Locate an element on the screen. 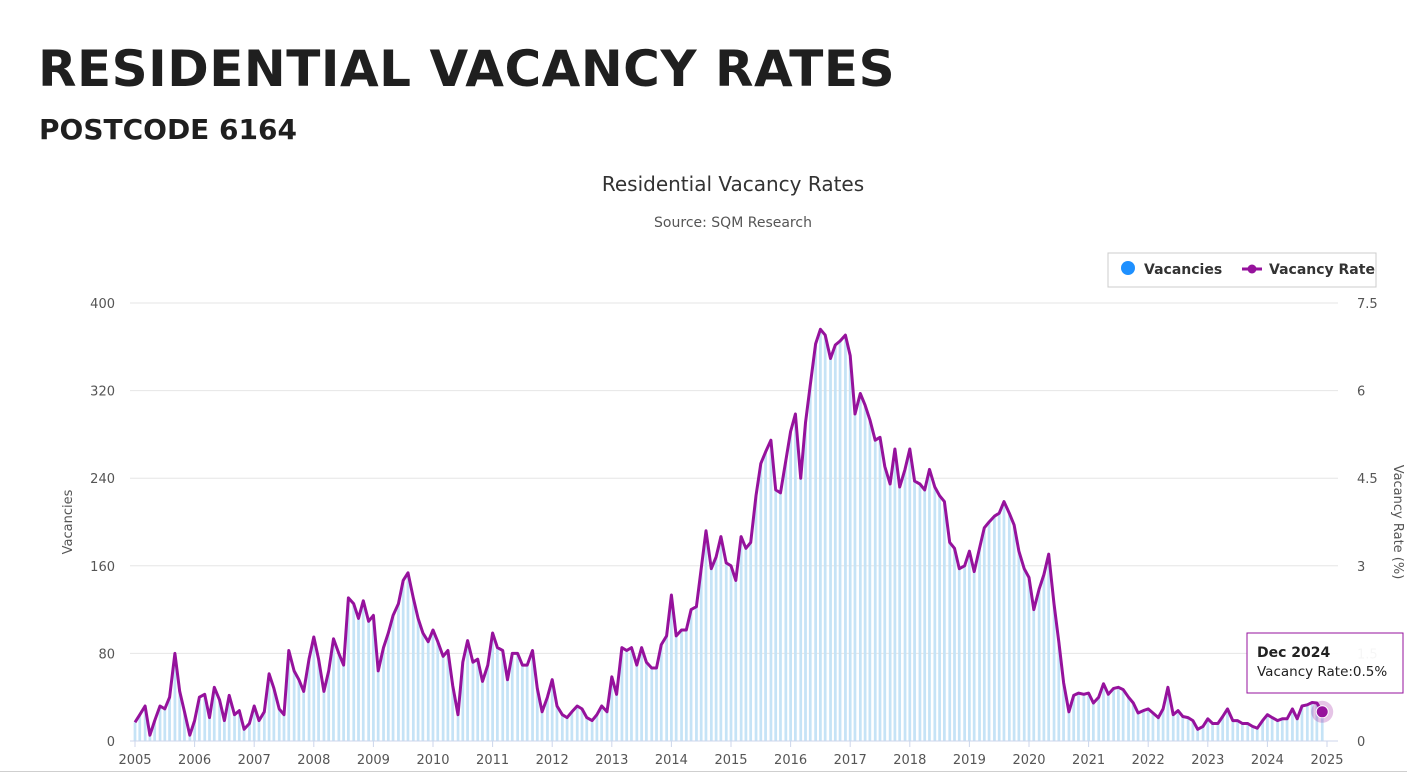 The height and width of the screenshot is (776, 1407). legend-item-vacancy-rate: Vacancy Rate is located at coordinates (1308, 270).